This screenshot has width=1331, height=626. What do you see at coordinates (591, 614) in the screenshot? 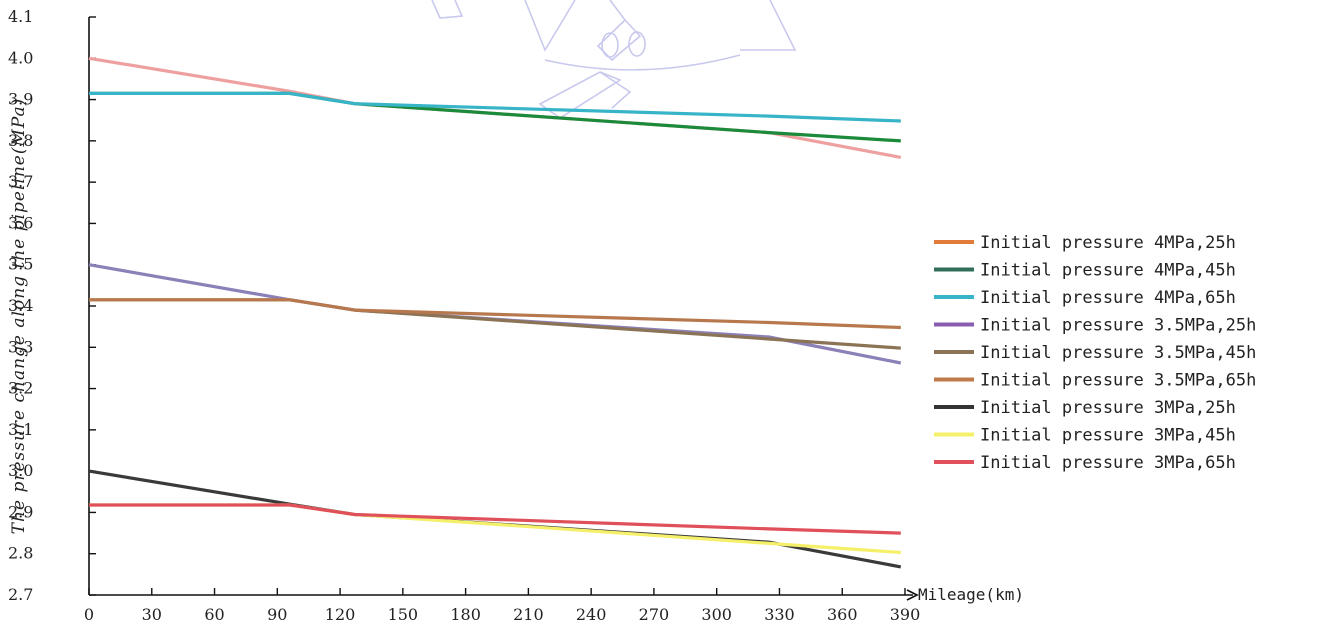
I see `x-tick-label: 240` at bounding box center [591, 614].